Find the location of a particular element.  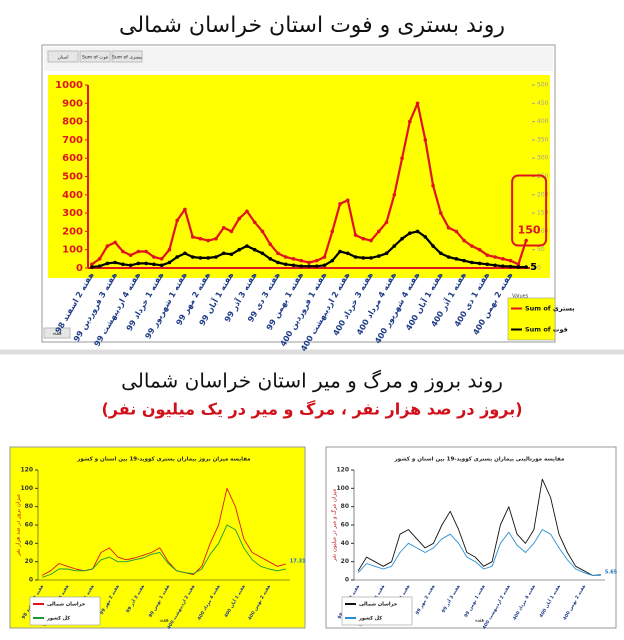

y2-tick-label: 400 is located at coordinates (543, 121).